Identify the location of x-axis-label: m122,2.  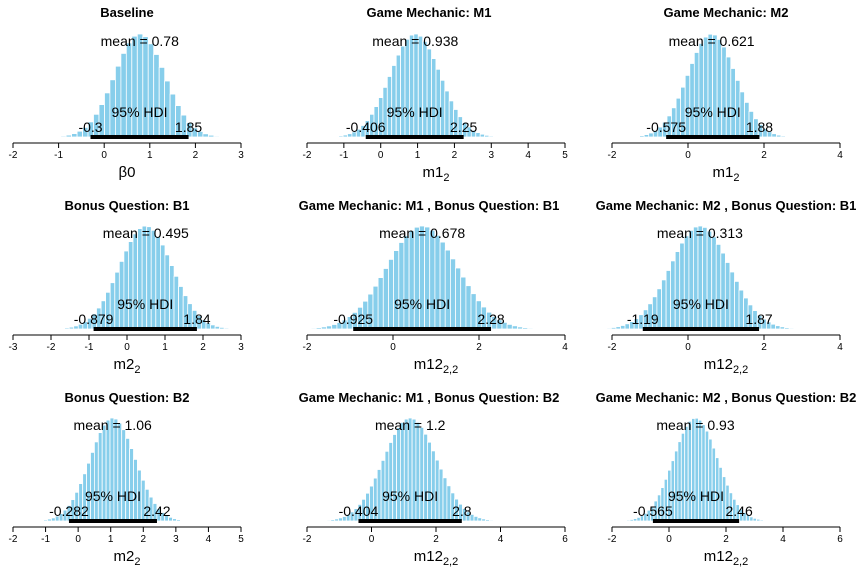
(726, 366).